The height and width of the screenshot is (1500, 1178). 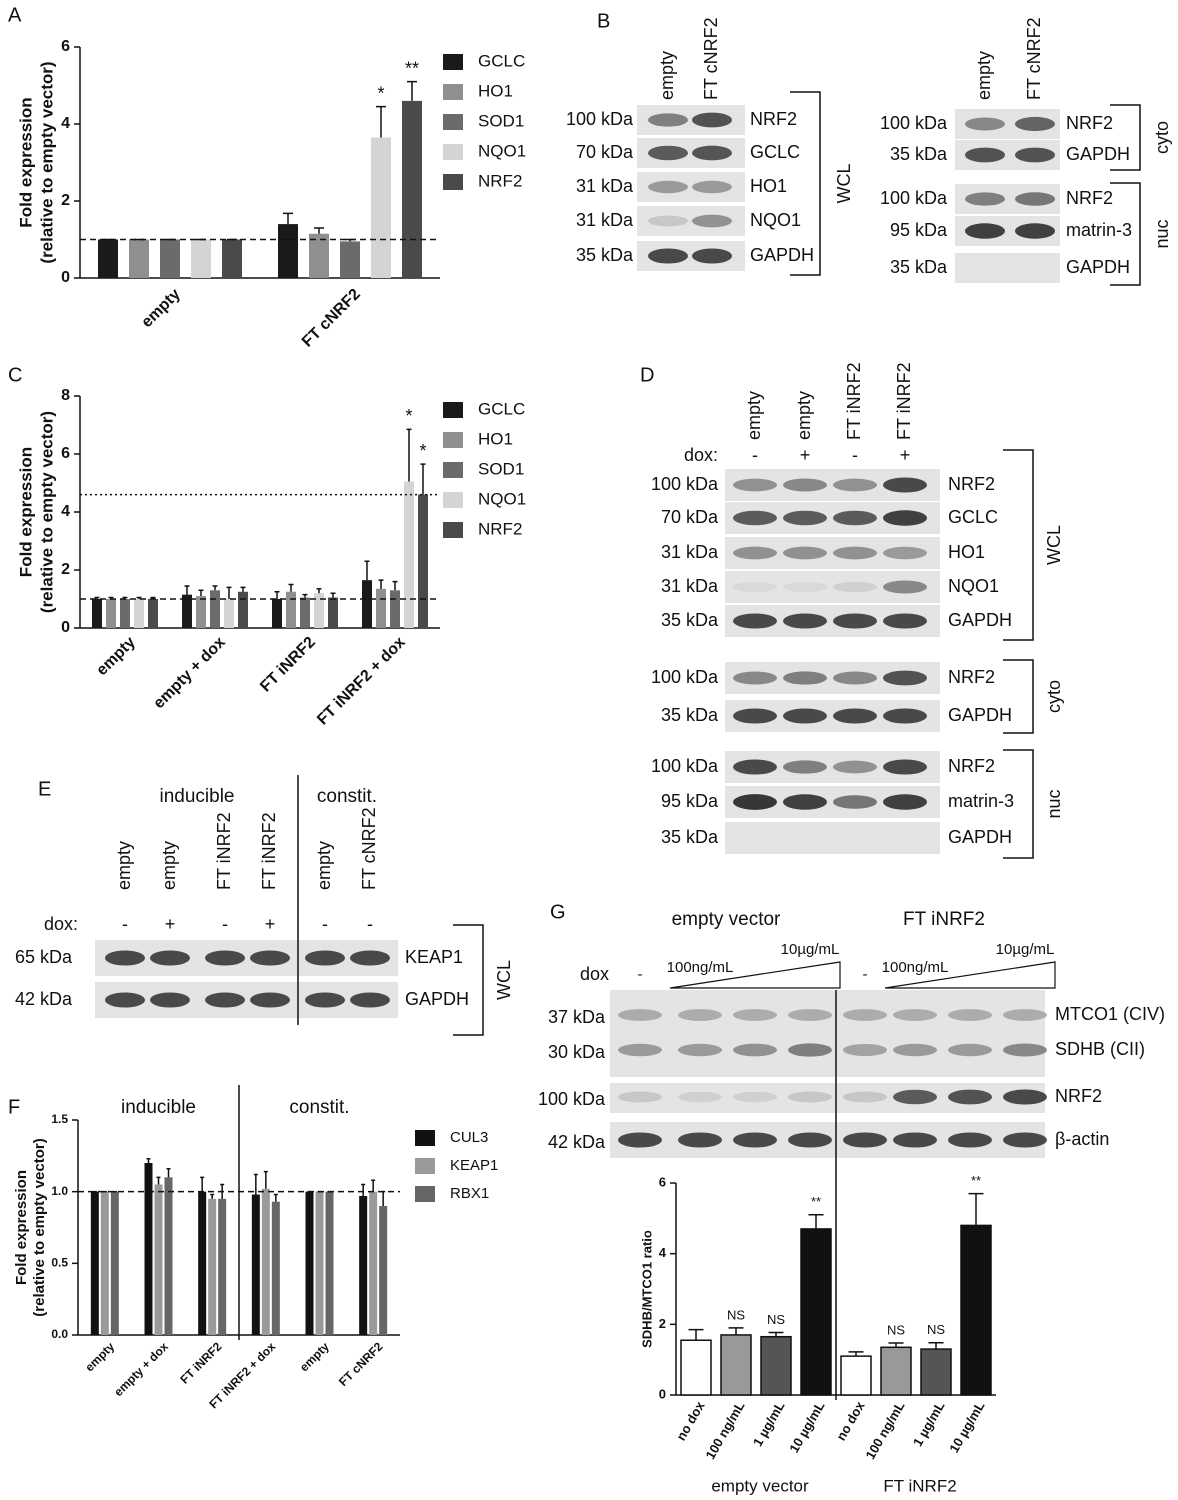 I want to click on x-tick-label: empty, so click(x=160, y=308).